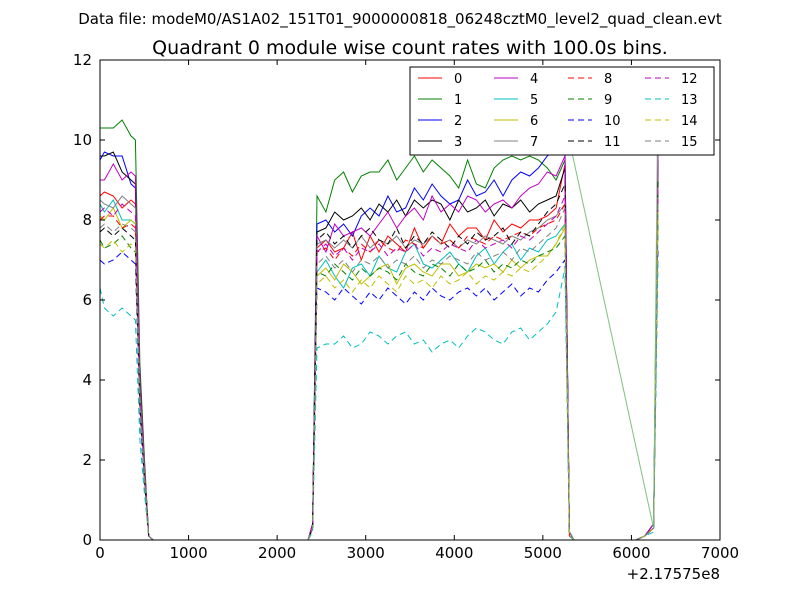 The height and width of the screenshot is (600, 800). Describe the element at coordinates (612, 121) in the screenshot. I see `legend-label-10: 10` at that location.